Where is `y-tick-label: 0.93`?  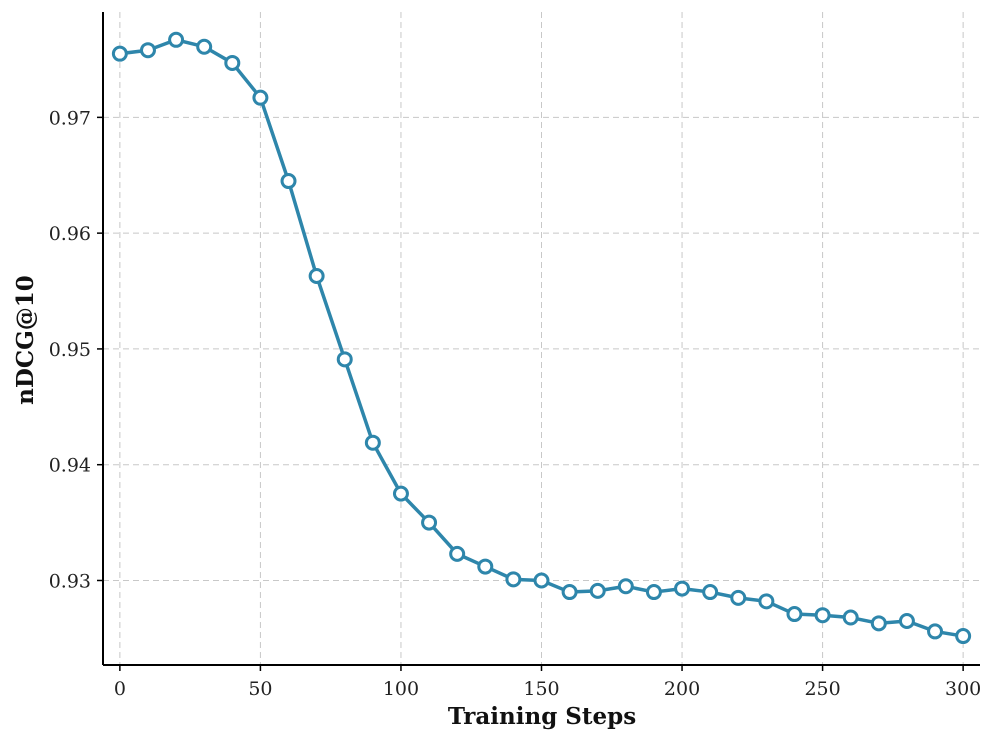
y-tick-label: 0.93 is located at coordinates (70, 581).